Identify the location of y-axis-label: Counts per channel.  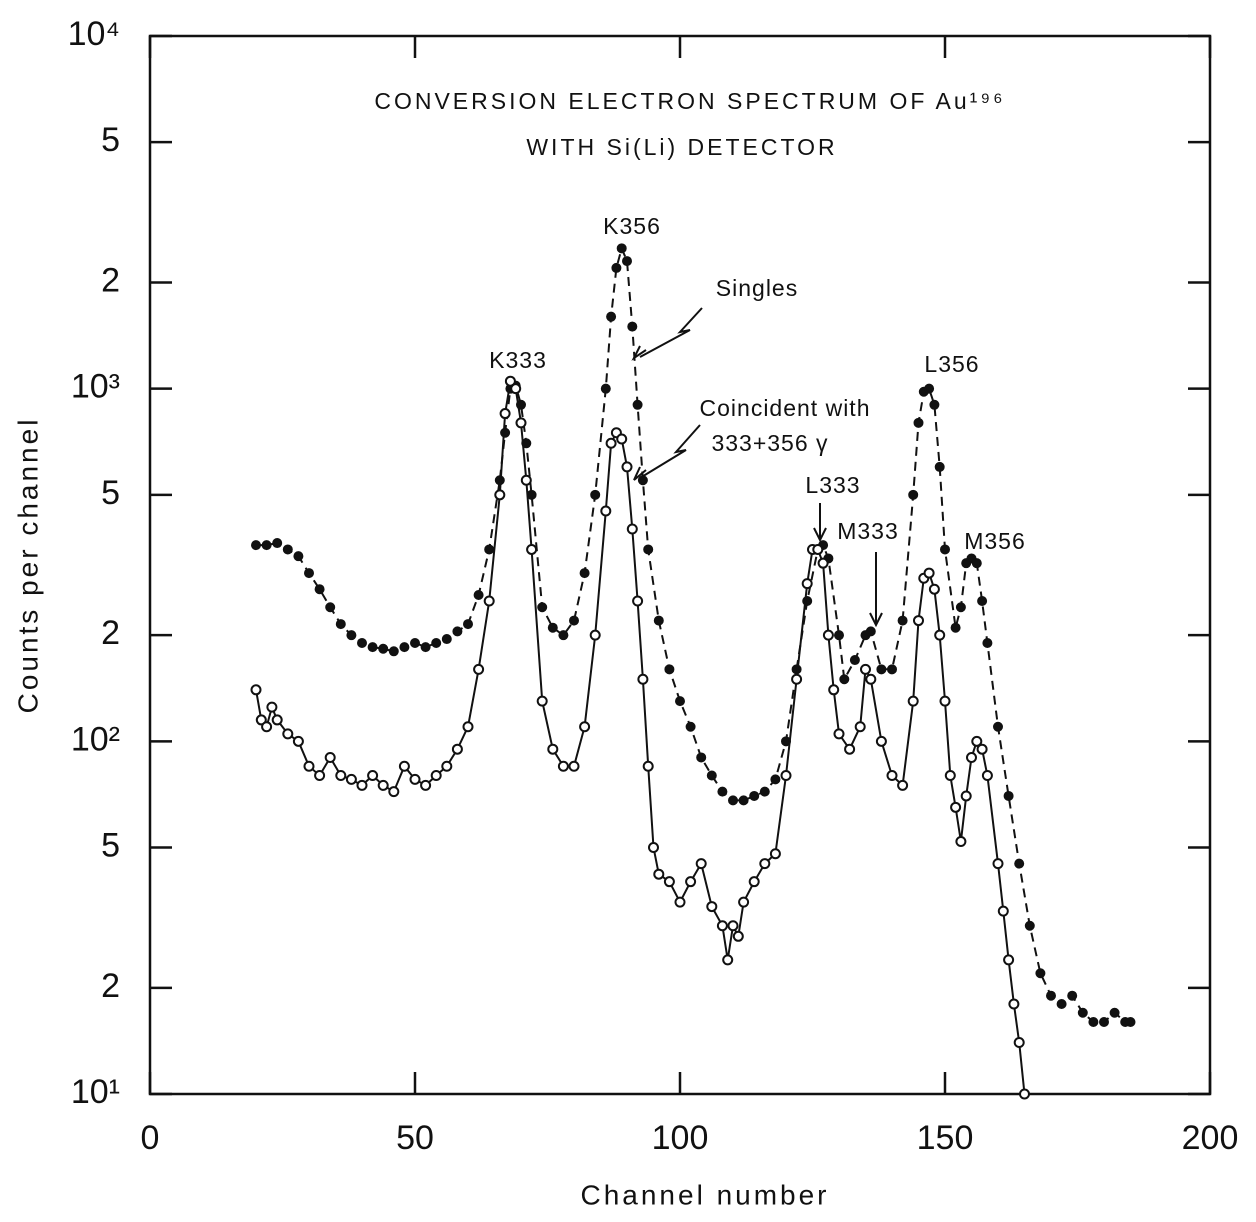
(27, 565).